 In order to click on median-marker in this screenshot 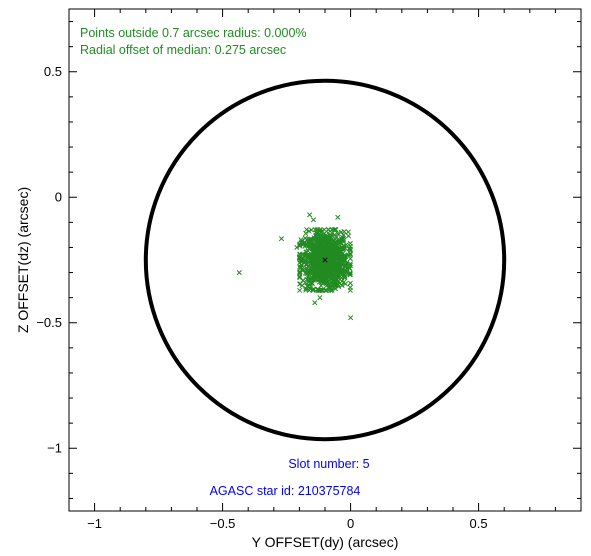, I will do `click(325, 260)`.